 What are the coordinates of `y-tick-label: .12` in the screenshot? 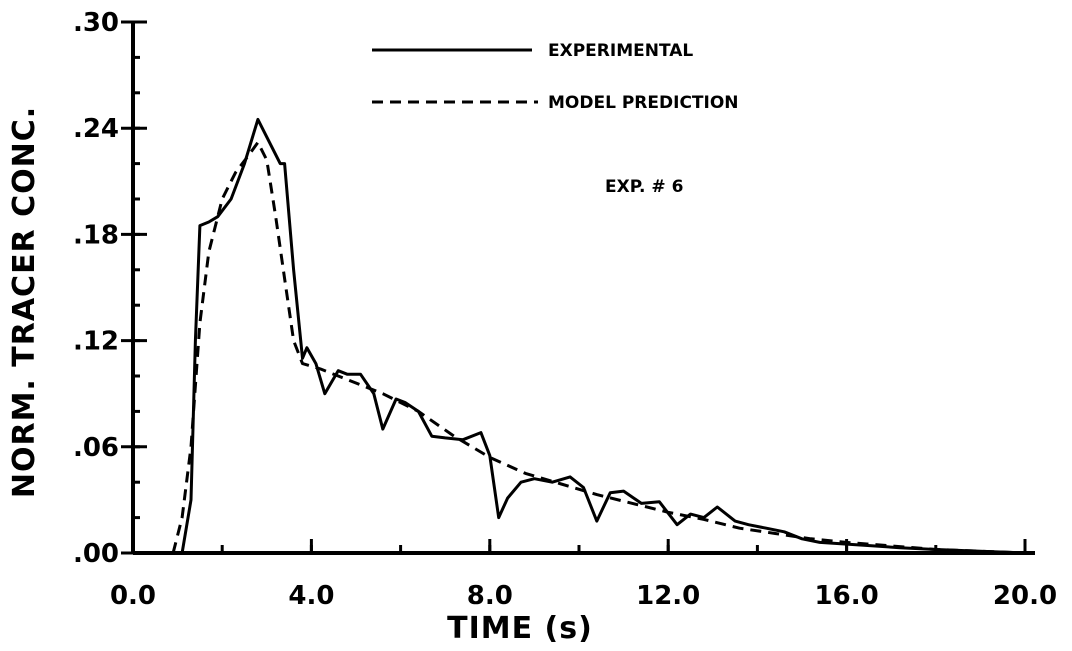 It's located at (96, 342).